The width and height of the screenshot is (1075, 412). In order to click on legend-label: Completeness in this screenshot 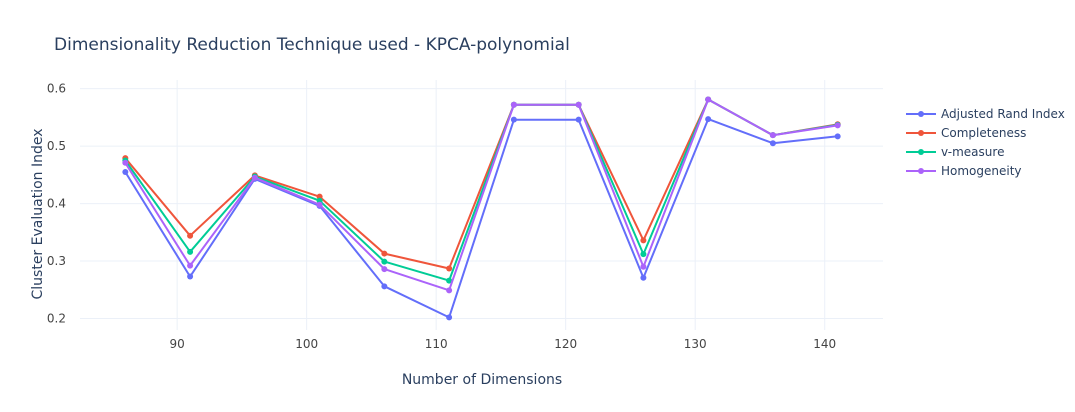, I will do `click(983, 133)`.